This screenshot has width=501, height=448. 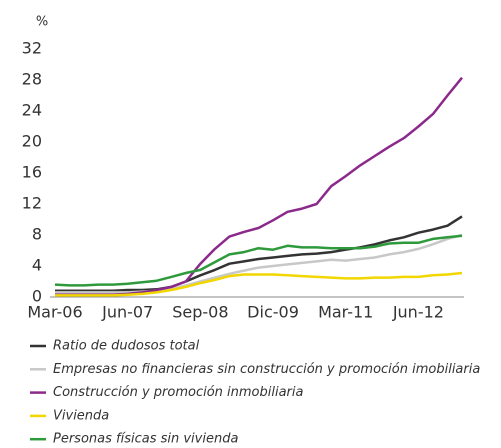 I want to click on x-tick-label: Dic-09, so click(x=273, y=312).